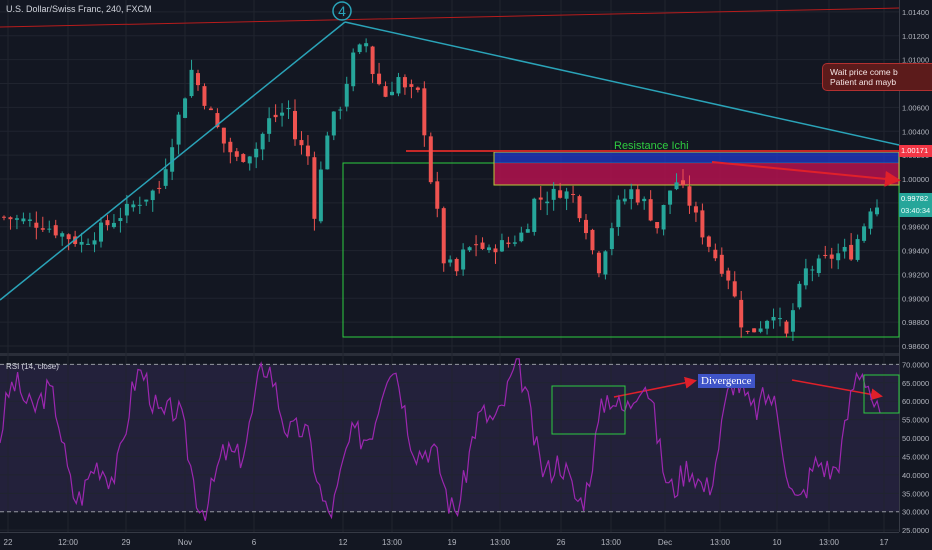 Image resolution: width=932 pixels, height=550 pixels. I want to click on price-tick-label: 1.01400, so click(915, 12).